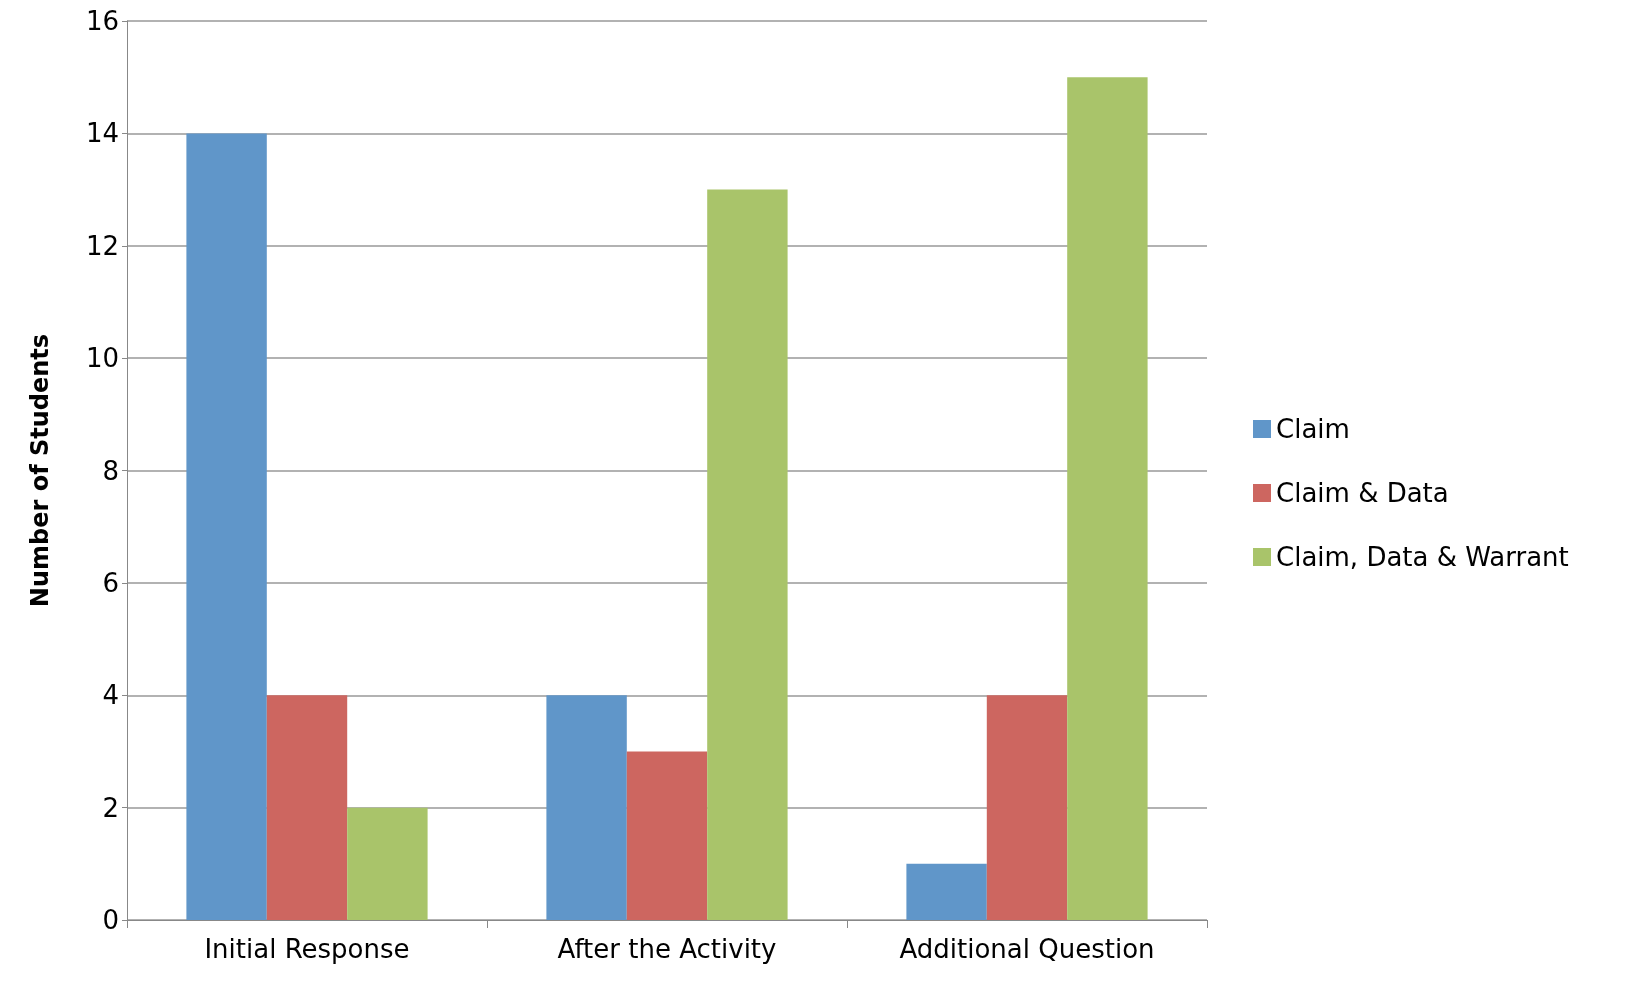 The height and width of the screenshot is (986, 1638). What do you see at coordinates (667, 949) in the screenshot?
I see `x-tick-label: After the Activity` at bounding box center [667, 949].